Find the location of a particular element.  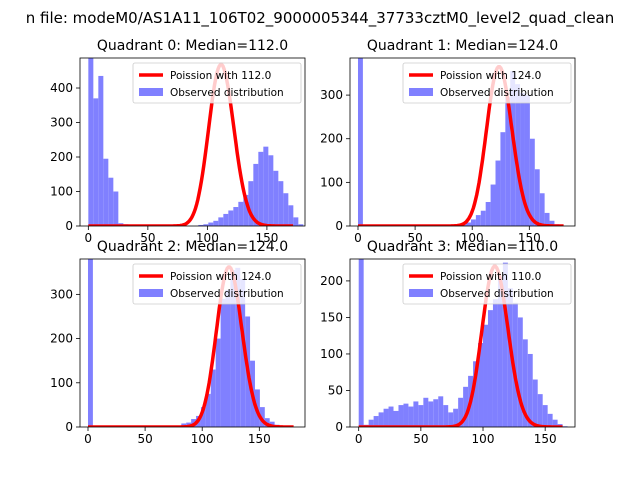

subplot-title: Quadrant 2: Median=124.0 is located at coordinates (192, 247).